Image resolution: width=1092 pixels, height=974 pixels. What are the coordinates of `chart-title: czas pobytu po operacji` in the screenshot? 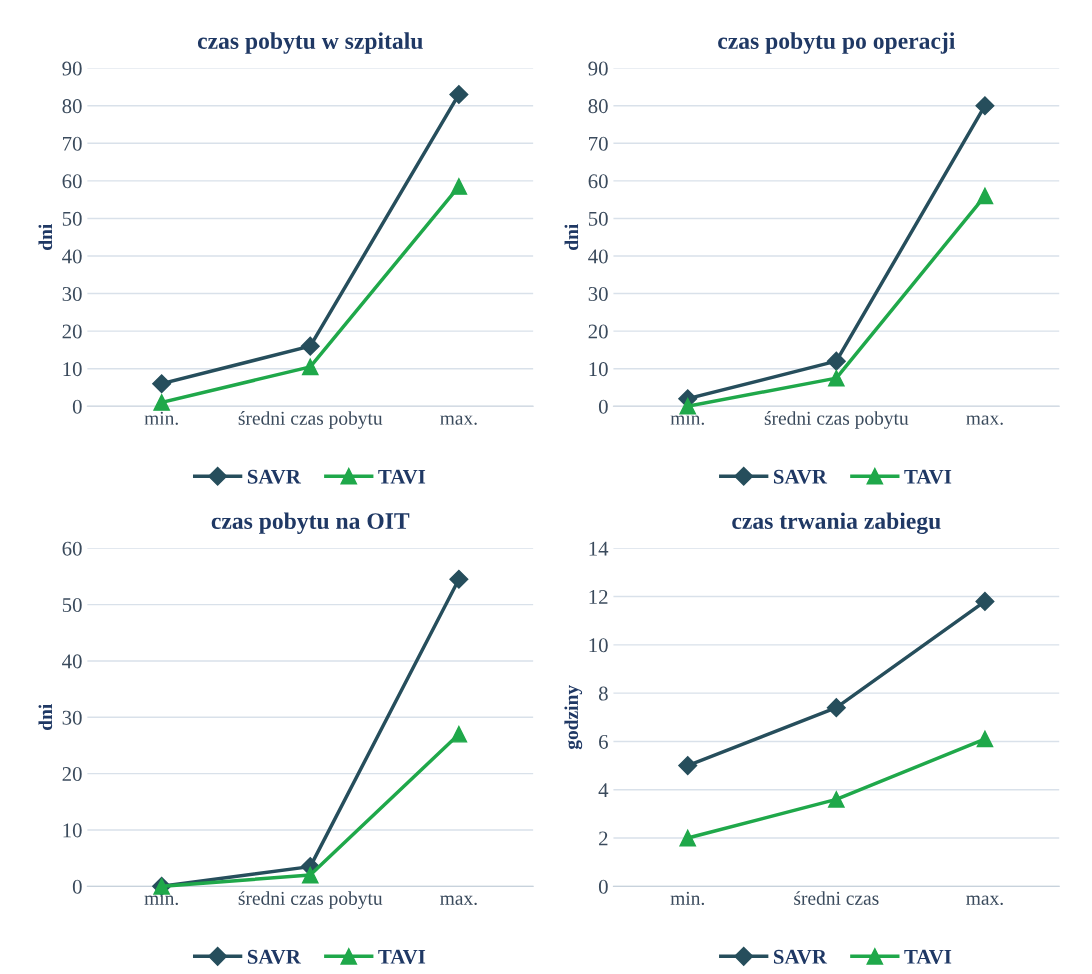 It's located at (837, 43).